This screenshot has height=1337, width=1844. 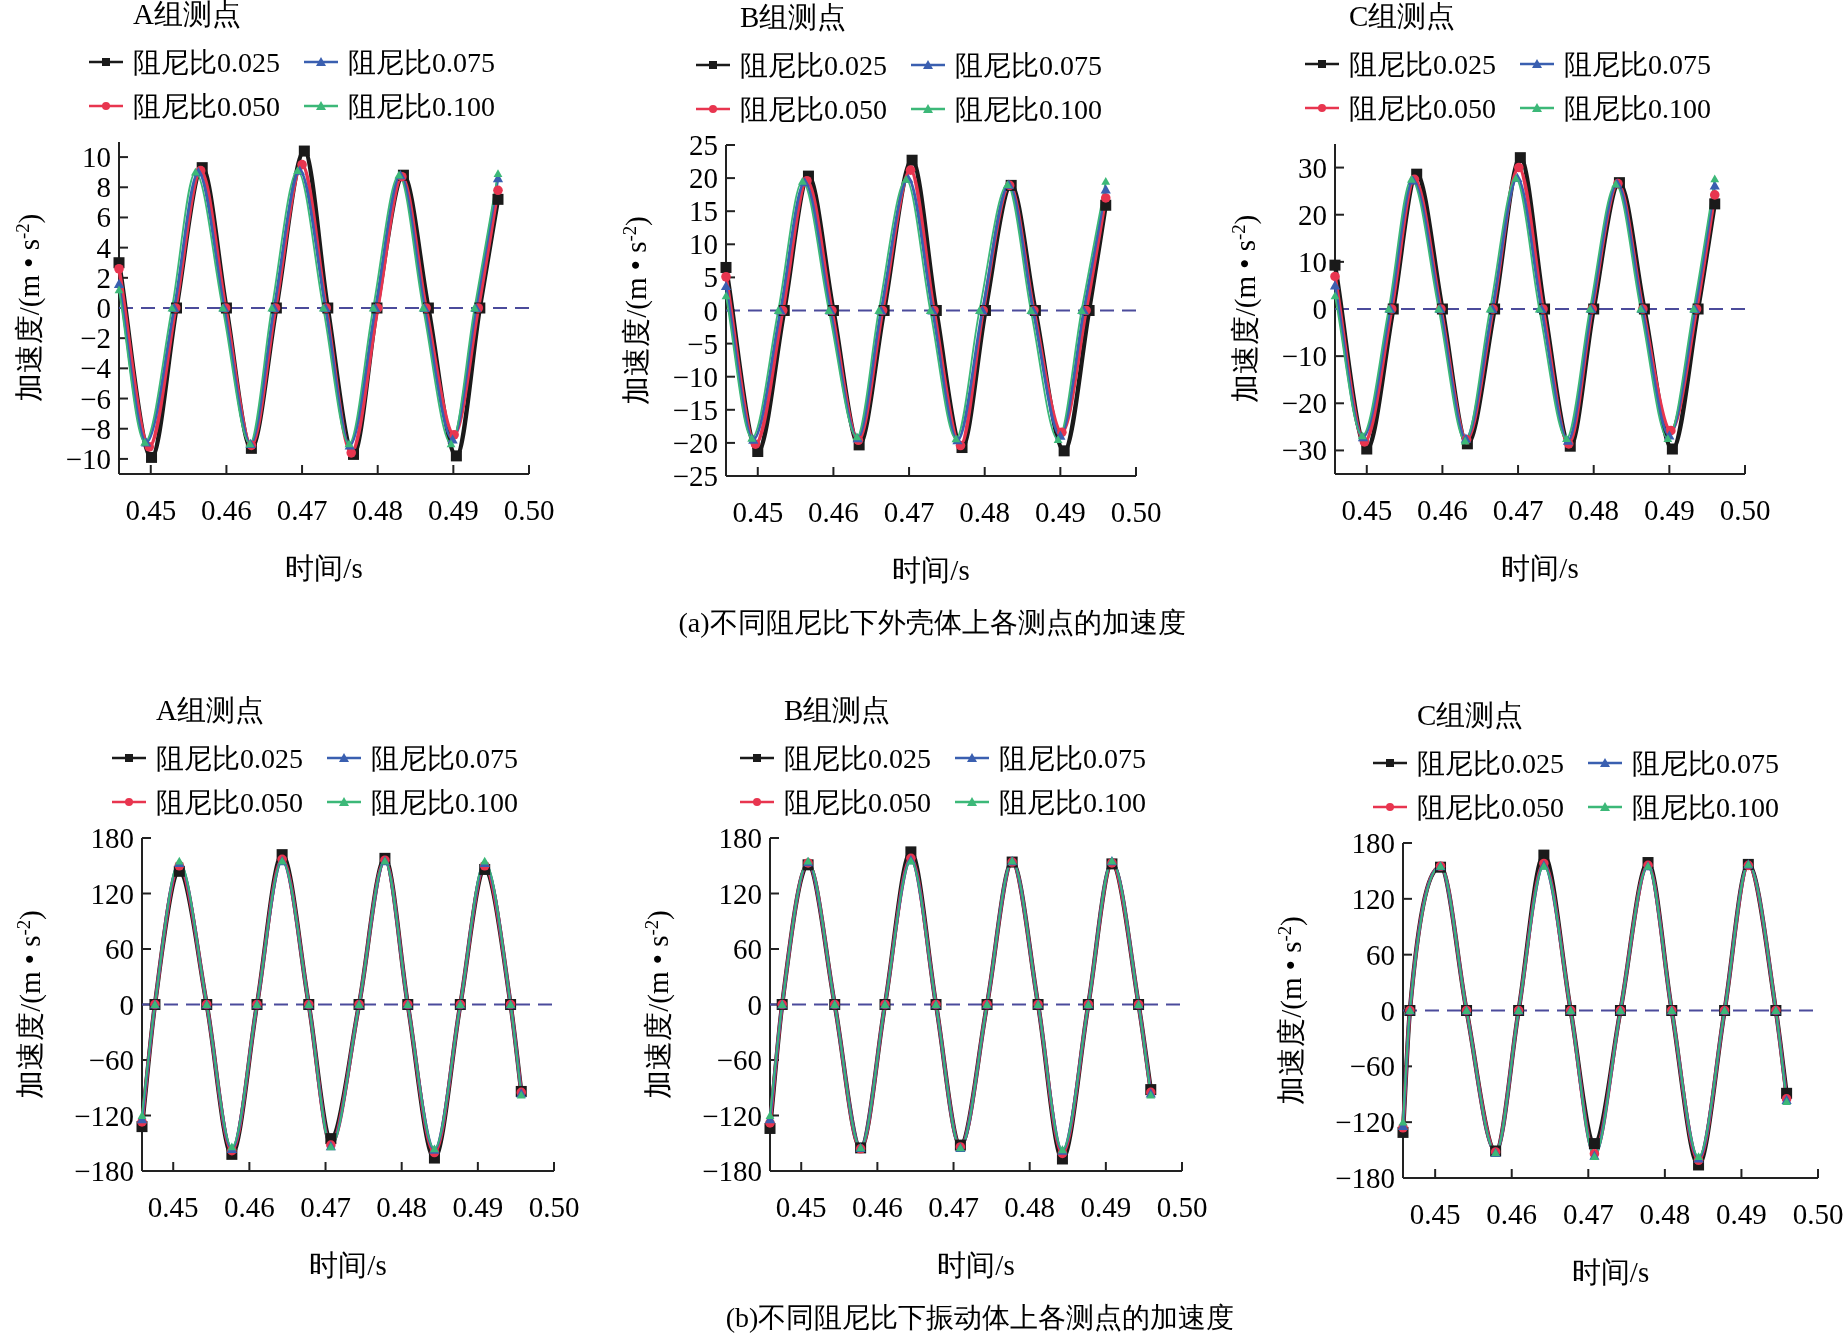 I want to click on y-tick-label: 4, so click(x=104, y=247).